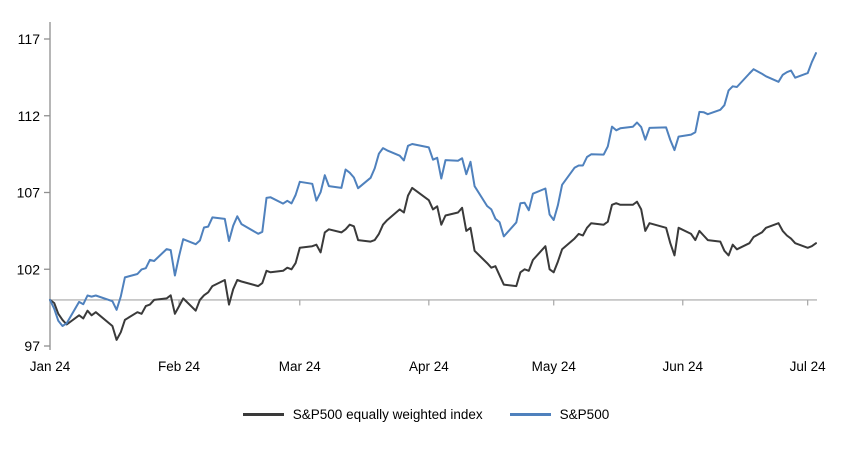 The image size is (852, 453). What do you see at coordinates (683, 366) in the screenshot?
I see `x-tick-label: Jun 24` at bounding box center [683, 366].